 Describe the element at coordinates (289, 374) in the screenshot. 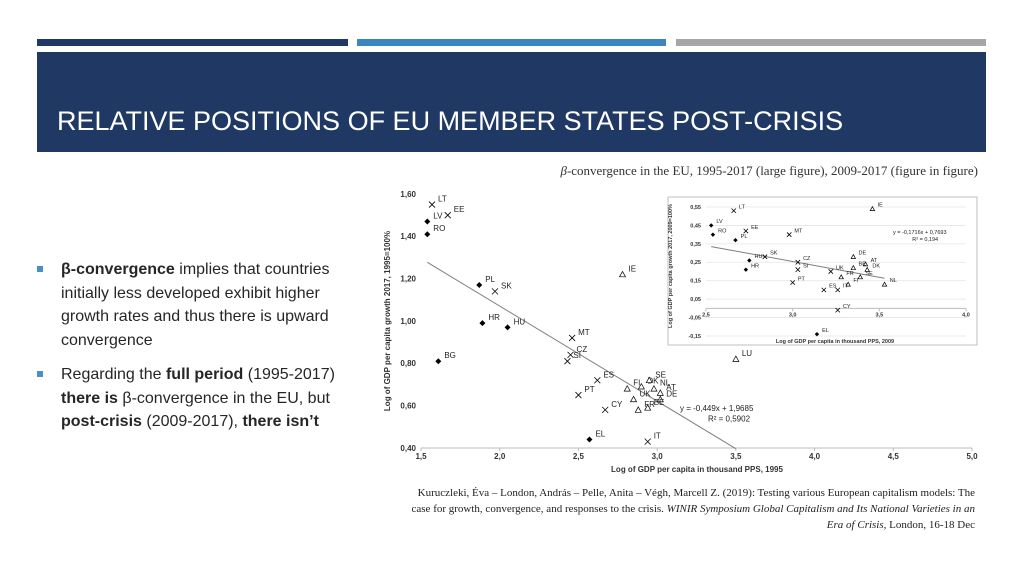

I see `bullet-run: (1995-2017)` at that location.